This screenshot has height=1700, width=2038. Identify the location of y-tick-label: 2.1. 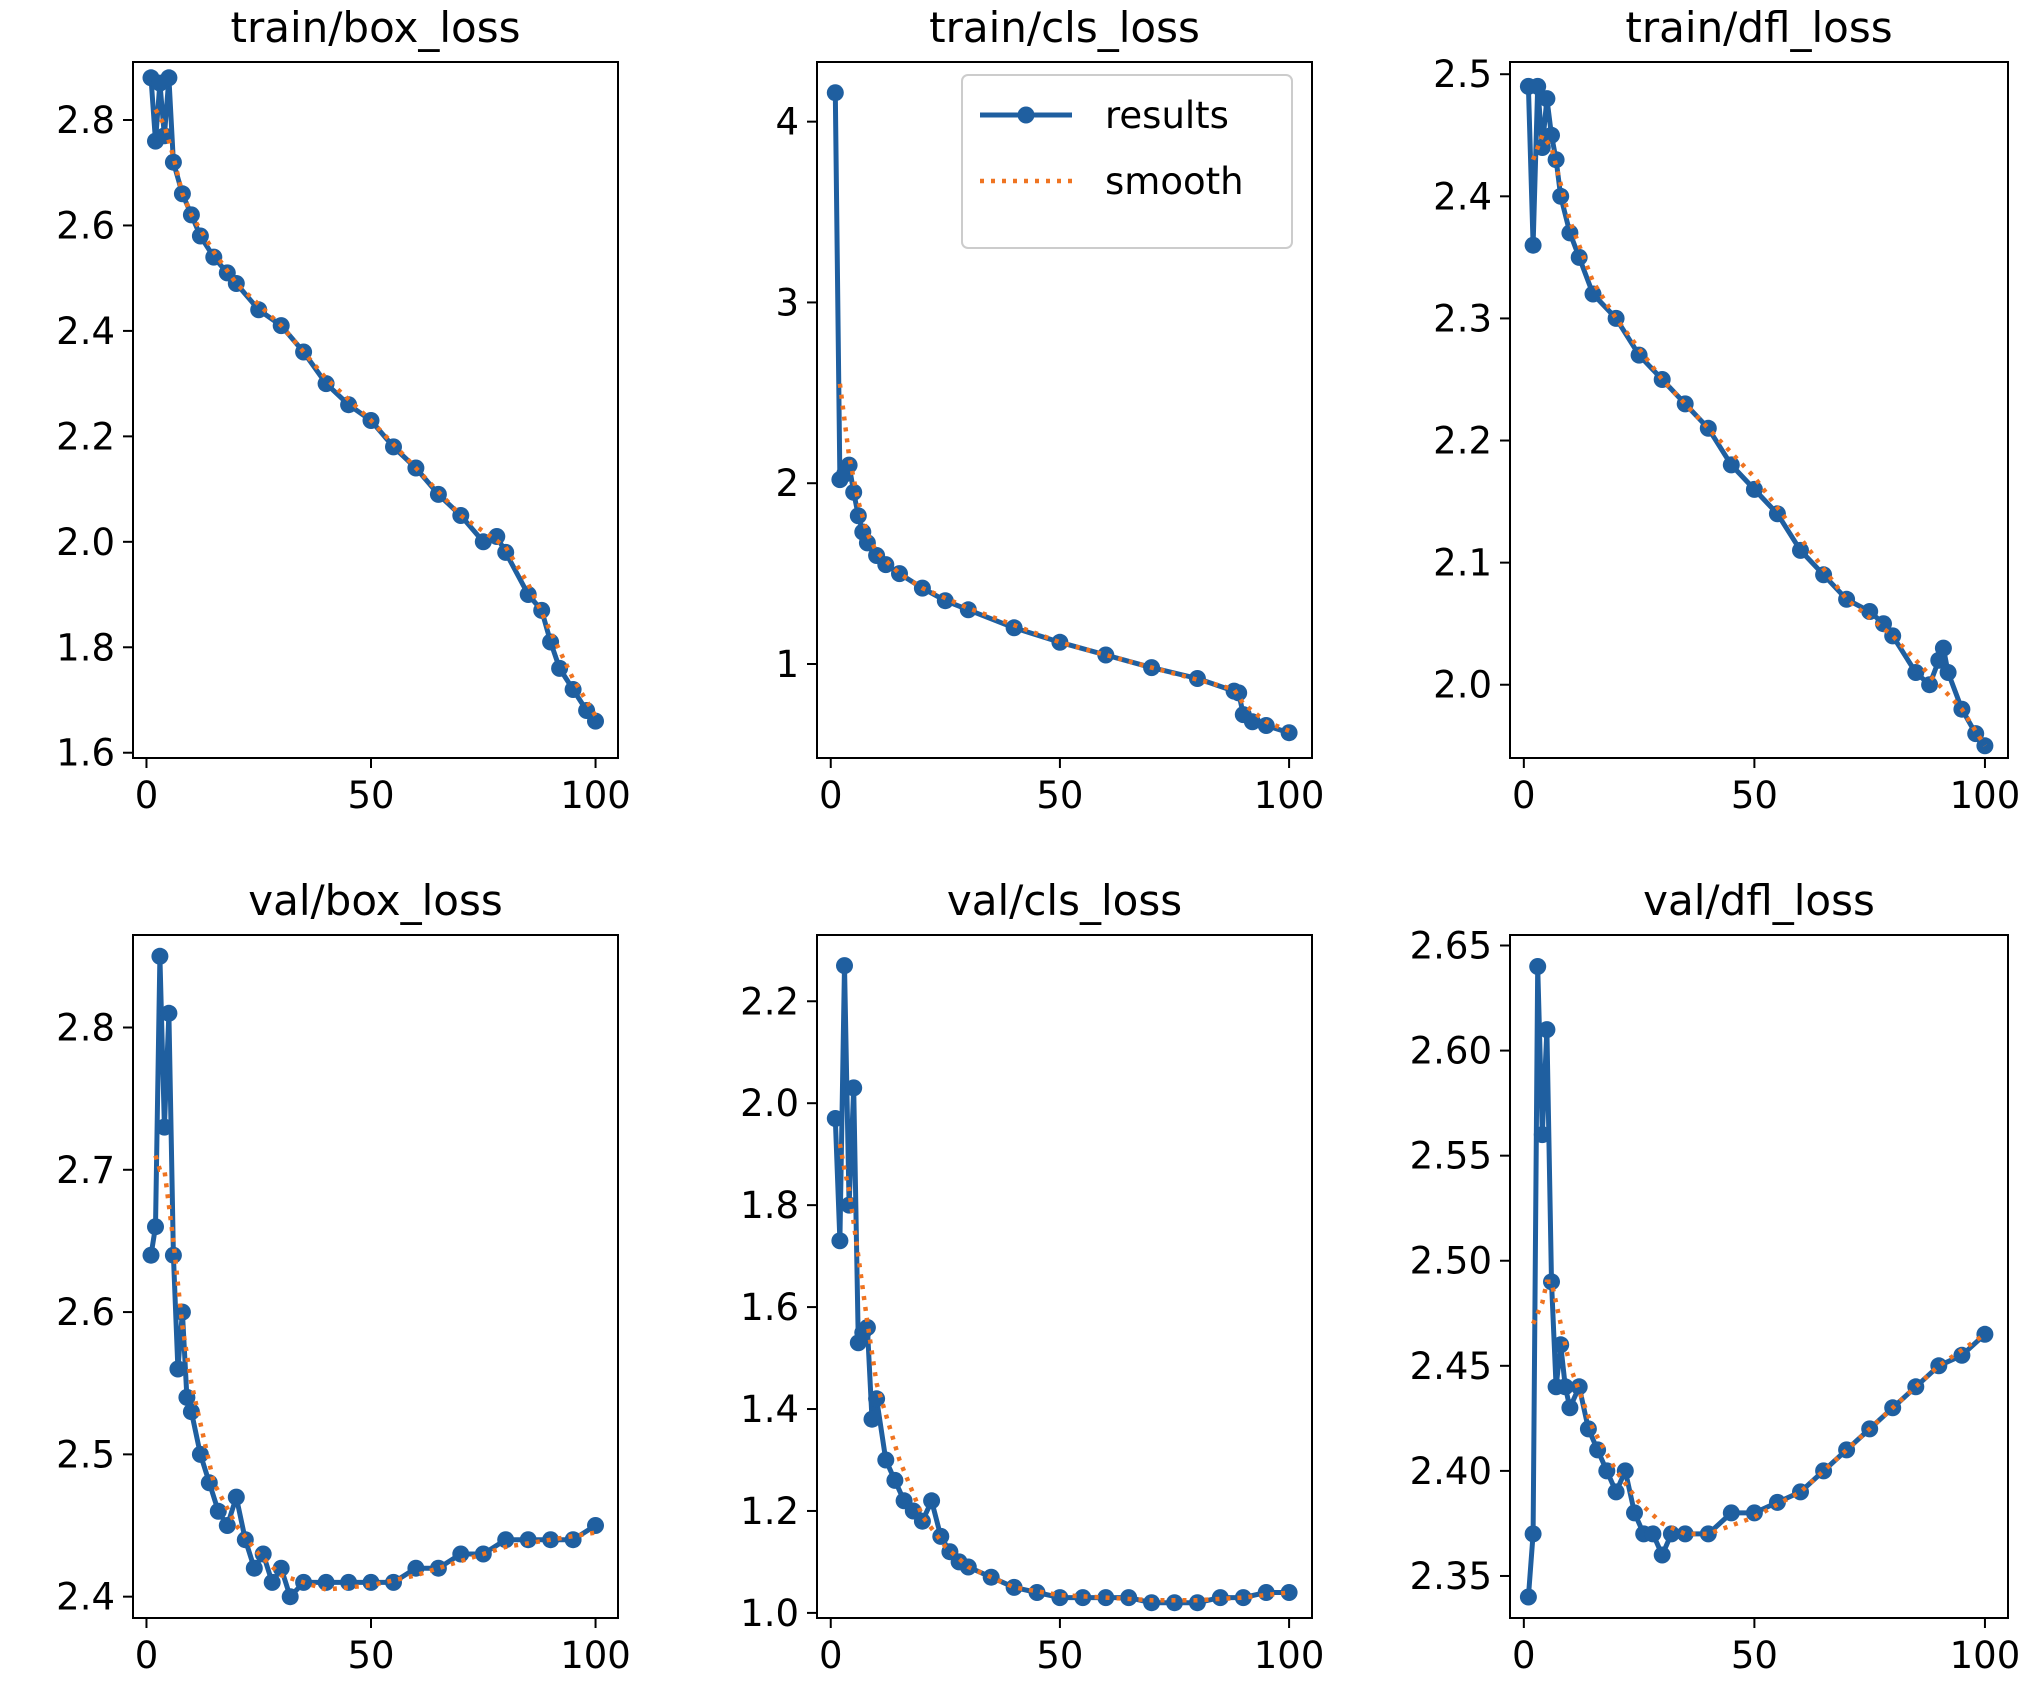
(1462, 563).